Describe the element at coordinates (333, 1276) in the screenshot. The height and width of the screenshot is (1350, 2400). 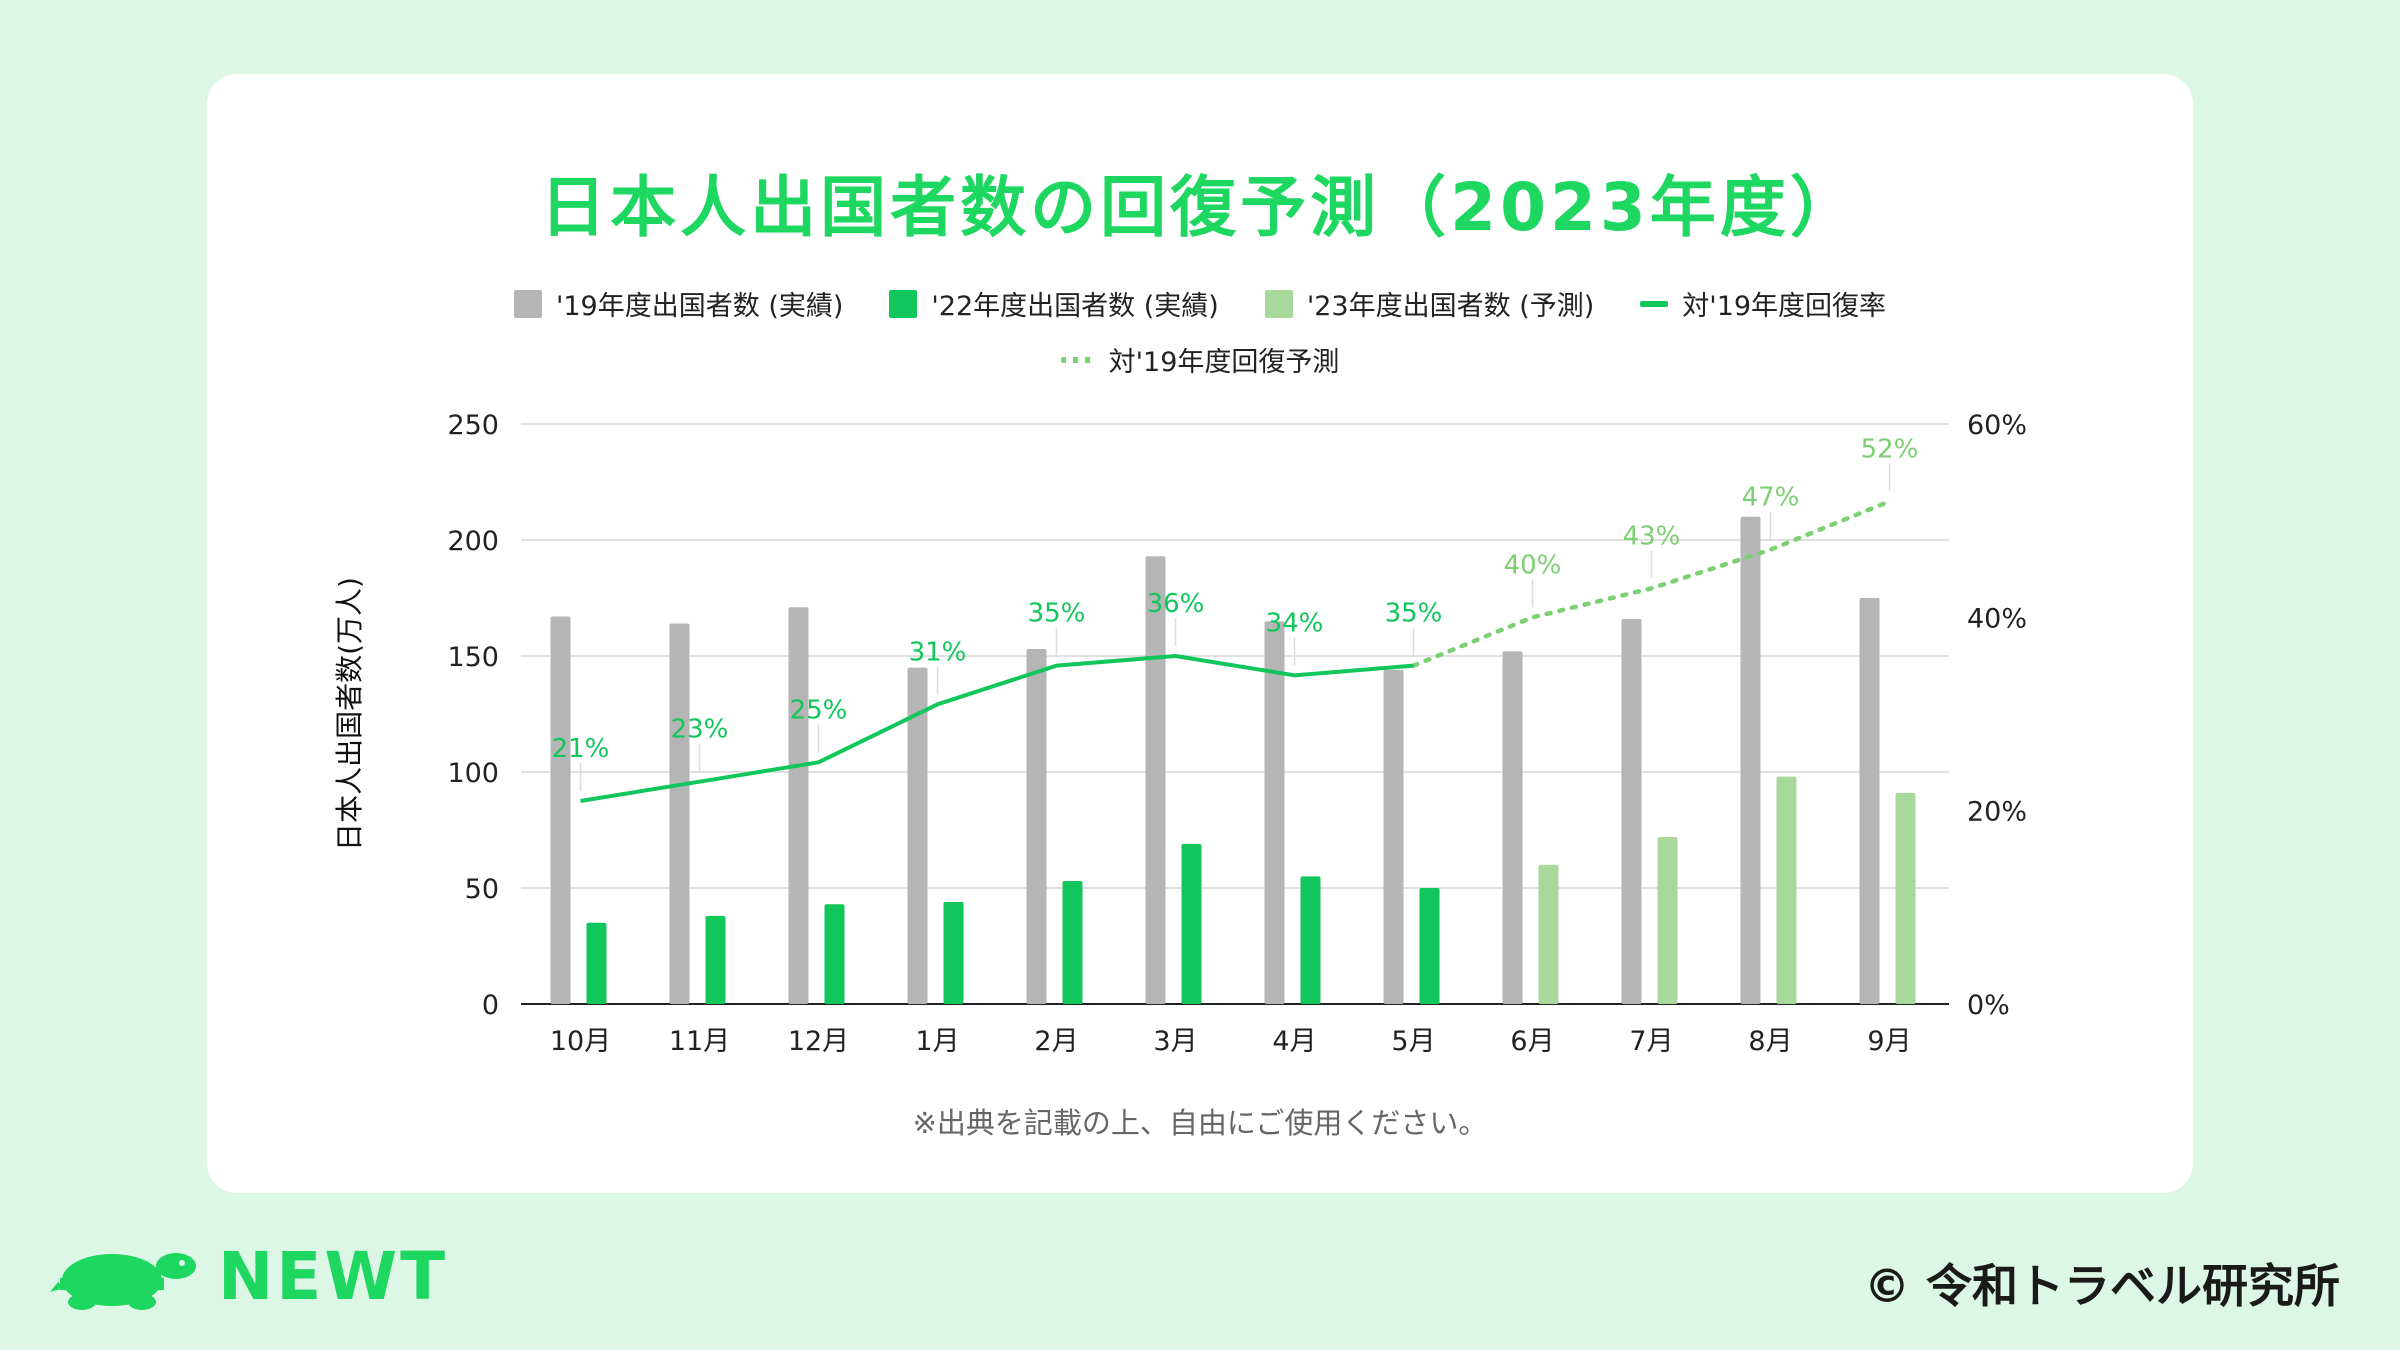
I see `brand-name: NEWT` at that location.